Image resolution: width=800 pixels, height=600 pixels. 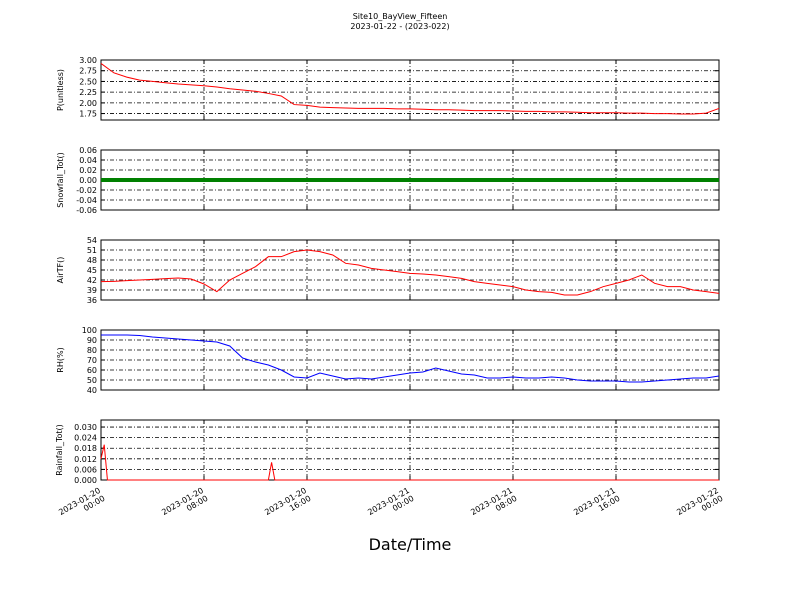 What do you see at coordinates (86, 190) in the screenshot?
I see `y-tick-label: -0.02` at bounding box center [86, 190].